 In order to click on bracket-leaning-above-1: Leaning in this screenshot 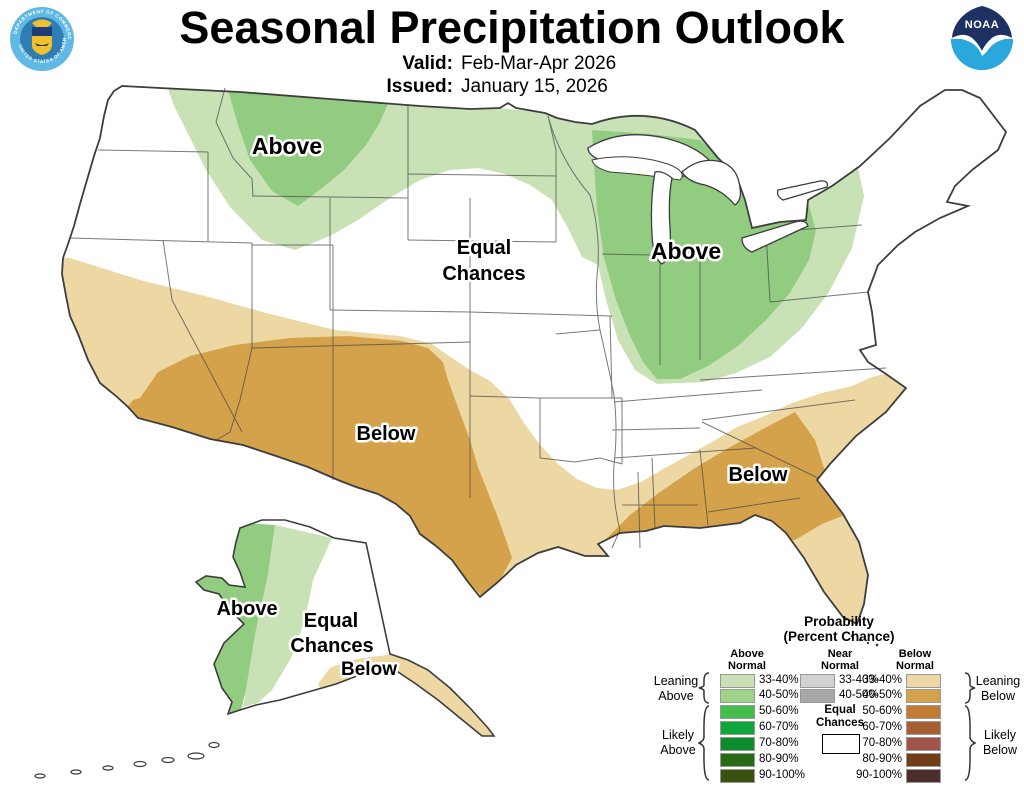, I will do `click(676, 681)`.